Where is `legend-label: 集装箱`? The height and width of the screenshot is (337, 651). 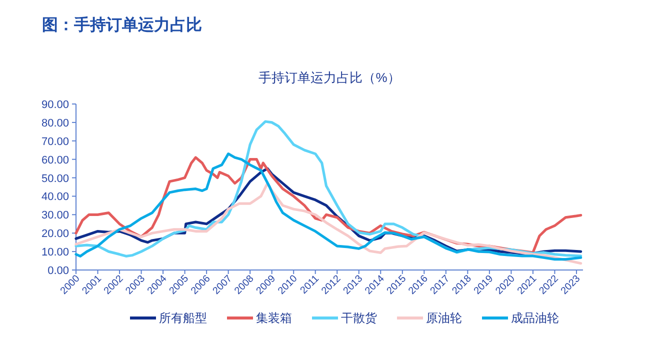 legend-label: 集装箱 is located at coordinates (274, 318).